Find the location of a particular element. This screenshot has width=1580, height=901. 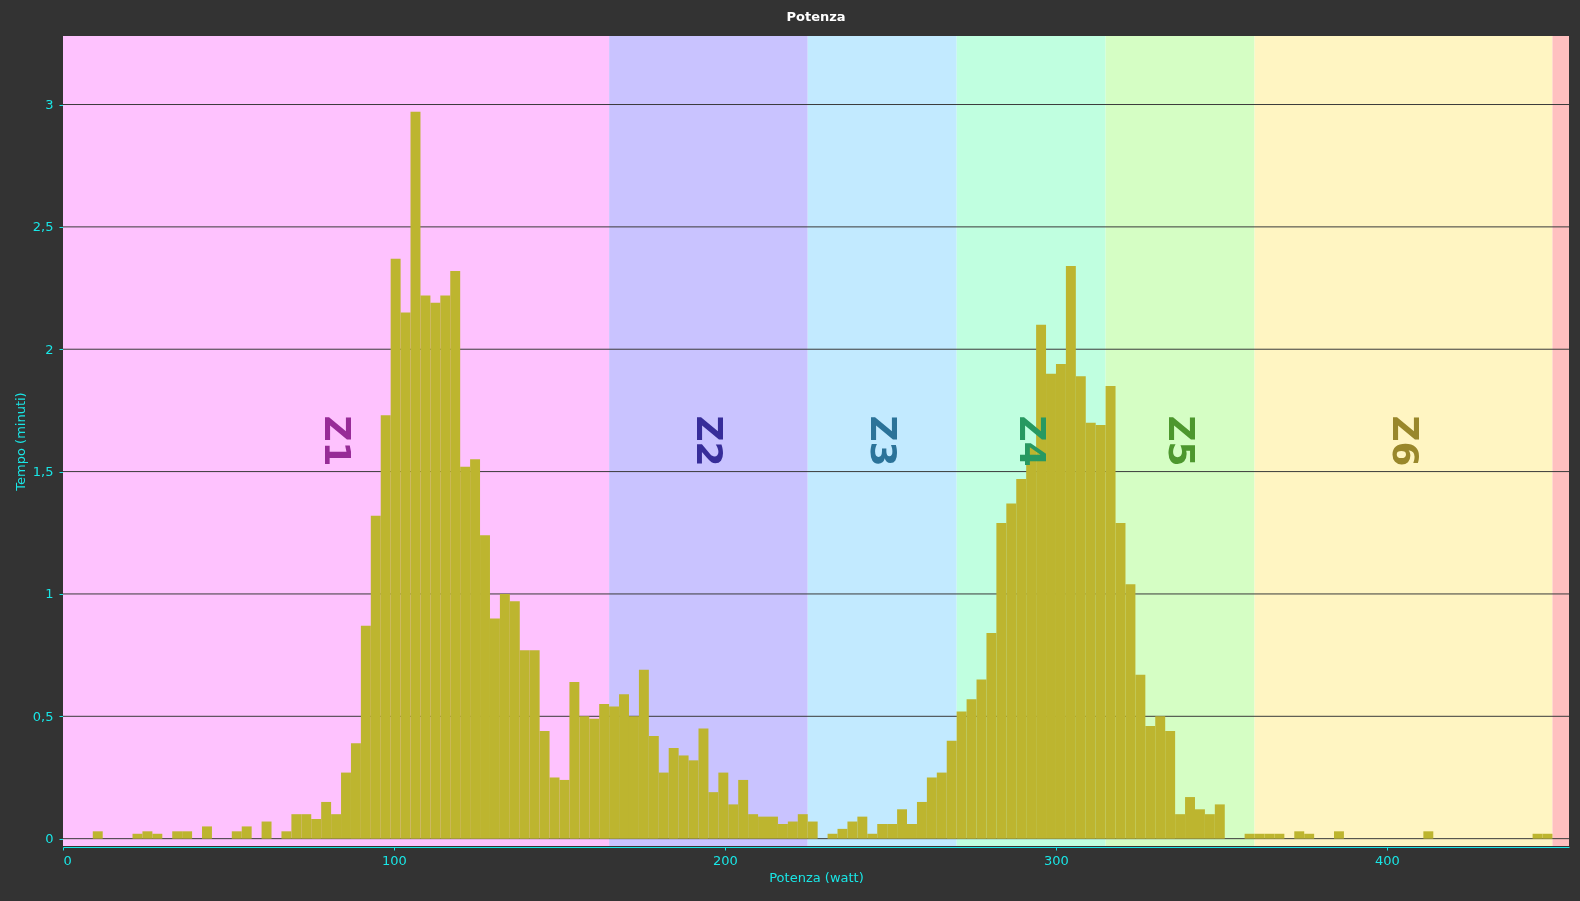

y-tick-label: 1,5 is located at coordinates (43, 472).